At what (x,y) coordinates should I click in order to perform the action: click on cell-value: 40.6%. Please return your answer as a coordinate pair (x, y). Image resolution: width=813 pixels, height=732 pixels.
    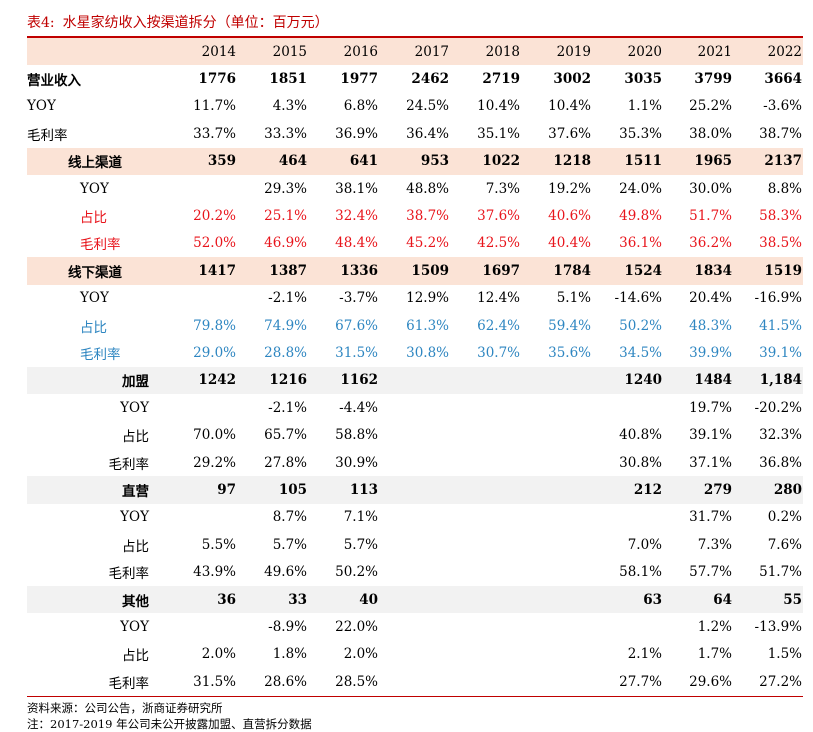
    Looking at the image, I should click on (569, 216).